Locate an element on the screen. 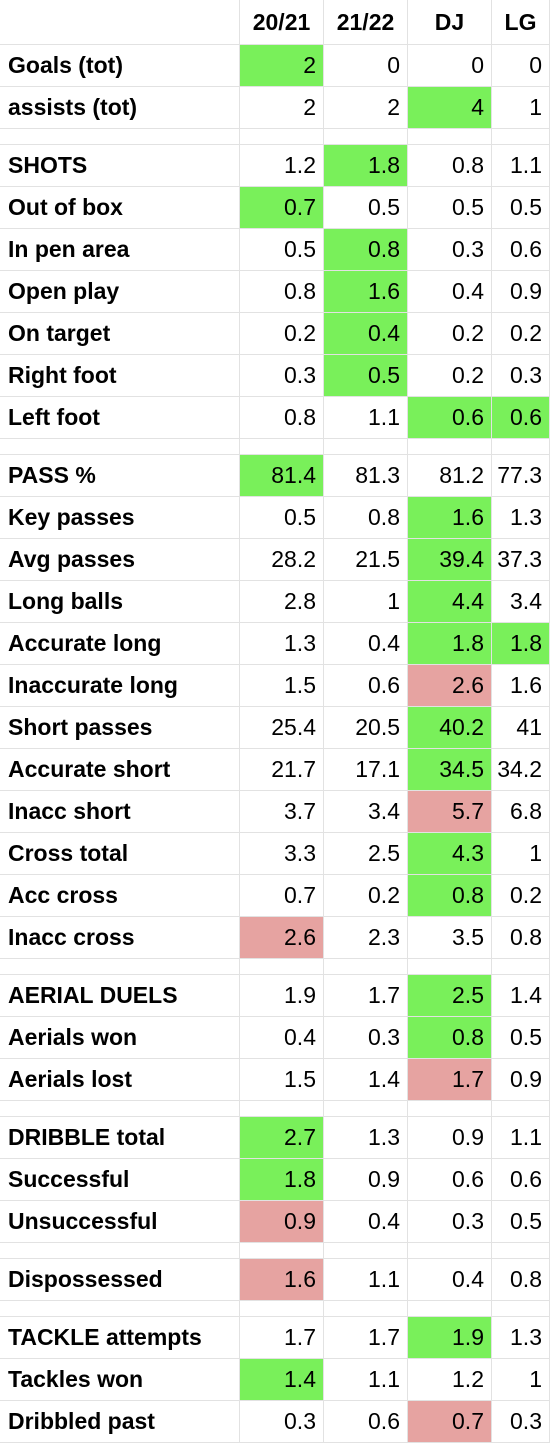 This screenshot has height=1446, width=550. data-row: Right foot 0.3 0.5 0.2 0.3 is located at coordinates (275, 376).